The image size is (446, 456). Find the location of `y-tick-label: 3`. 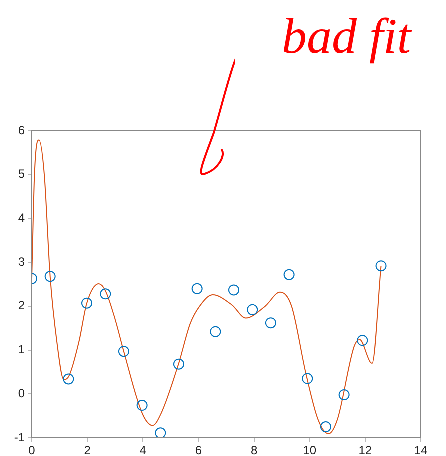

y-tick-label: 3 is located at coordinates (22, 261).